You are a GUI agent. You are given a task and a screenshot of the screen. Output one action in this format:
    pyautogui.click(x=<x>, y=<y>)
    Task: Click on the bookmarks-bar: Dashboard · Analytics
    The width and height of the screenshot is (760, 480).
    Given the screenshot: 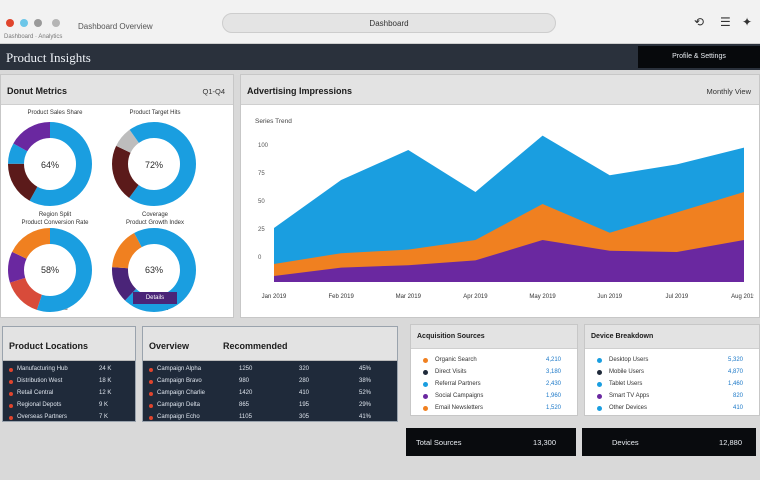 What is the action you would take?
    pyautogui.click(x=33, y=37)
    